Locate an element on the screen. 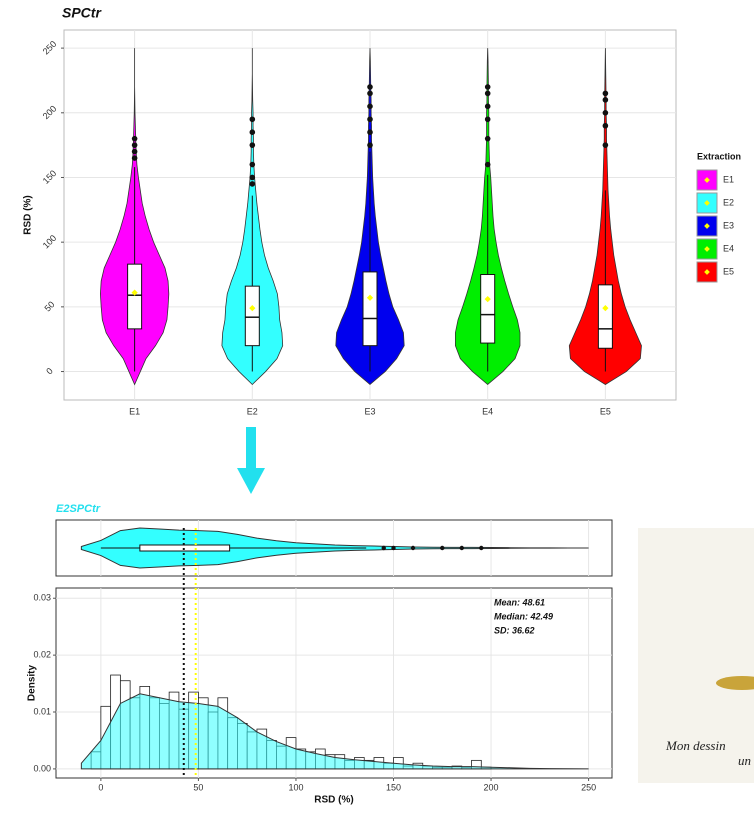 This screenshot has height=839, width=754. y-axis-label: RSD (%) is located at coordinates (28, 214).